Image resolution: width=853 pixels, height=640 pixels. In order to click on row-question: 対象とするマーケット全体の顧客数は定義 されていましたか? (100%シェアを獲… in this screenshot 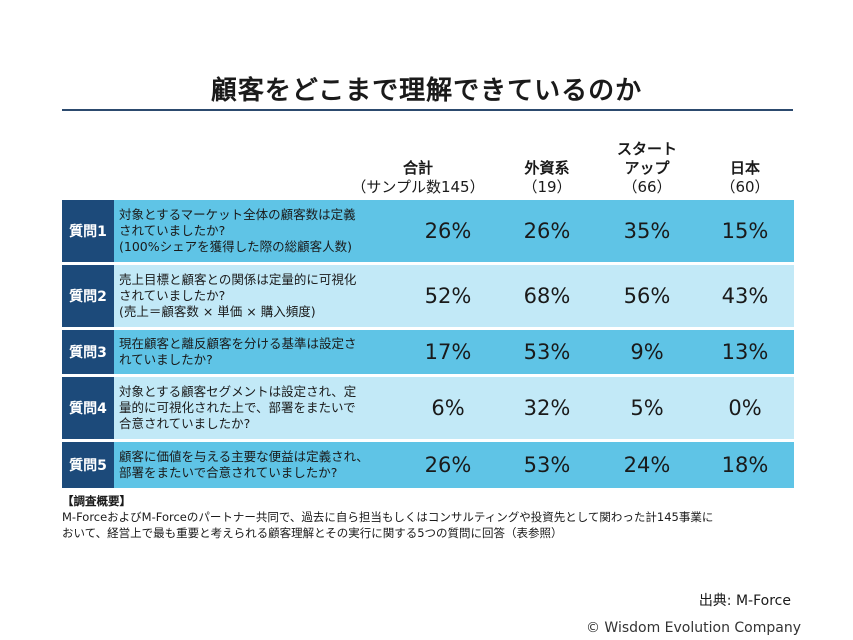, I will do `click(237, 230)`.